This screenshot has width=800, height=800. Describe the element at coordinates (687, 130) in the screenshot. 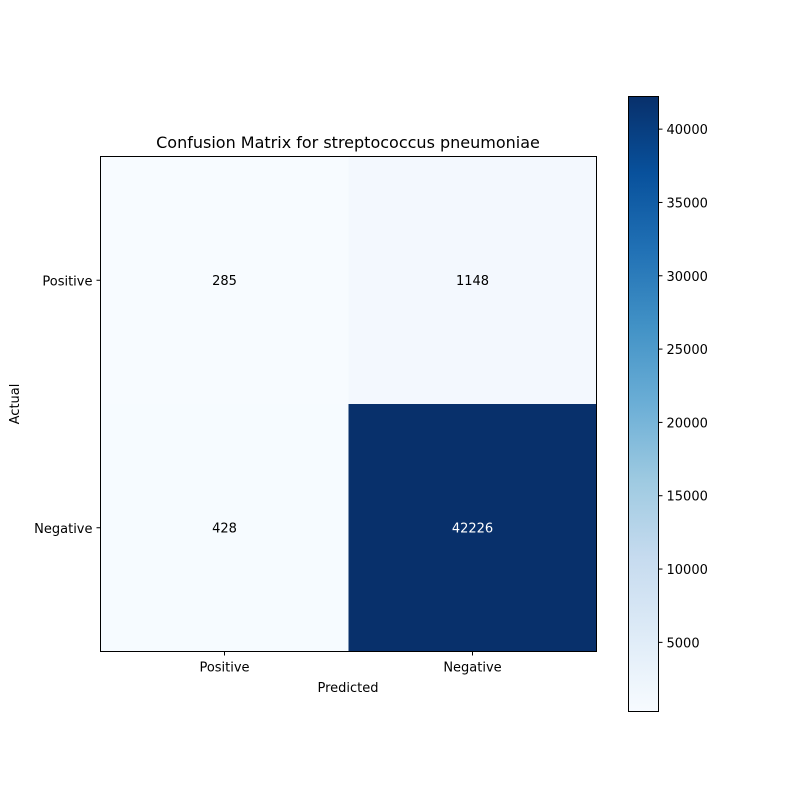

I see `colorbar-tick-label: 40000` at that location.